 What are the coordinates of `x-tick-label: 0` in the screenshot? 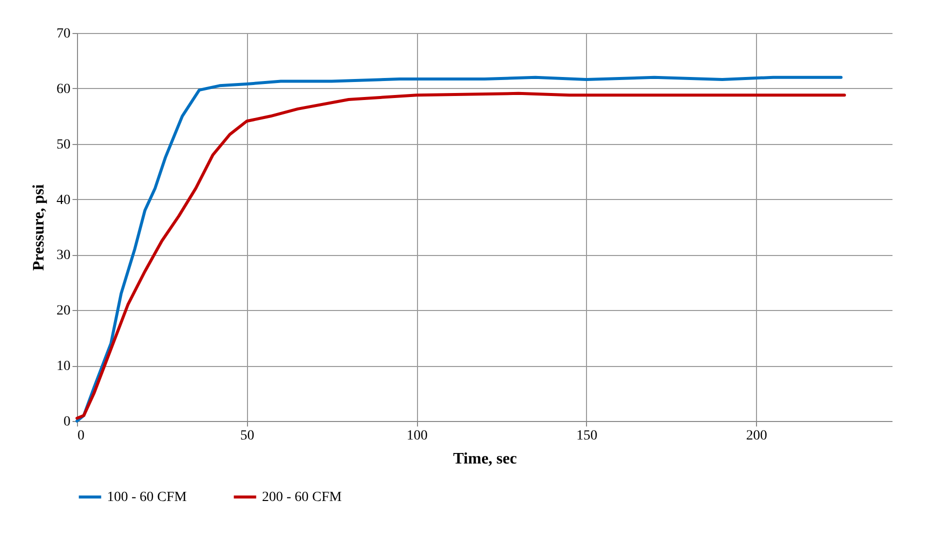 It's located at (81, 436).